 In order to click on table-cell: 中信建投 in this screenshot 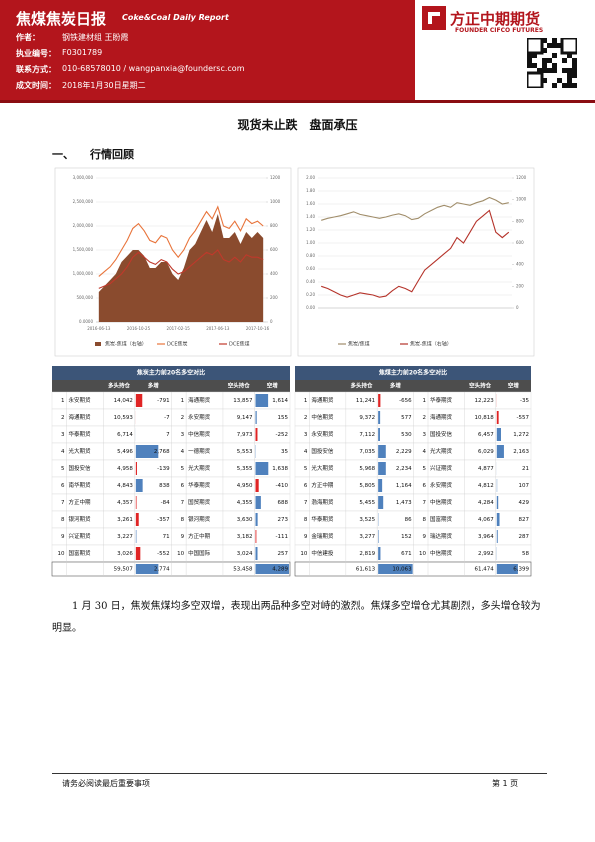, I will do `click(322, 553)`.